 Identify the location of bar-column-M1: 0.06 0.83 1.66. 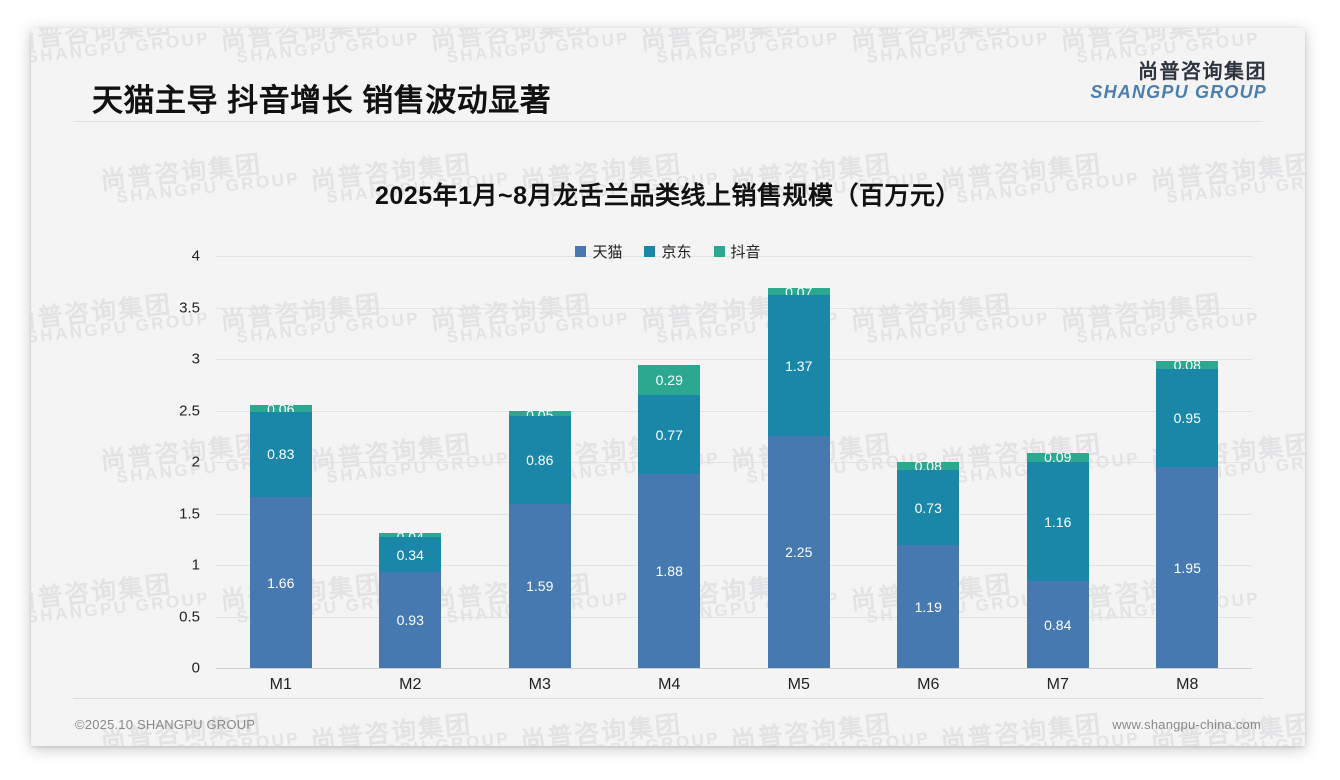
(280, 462).